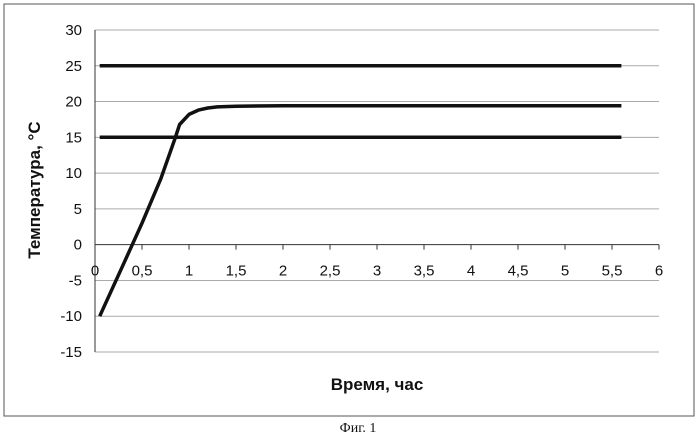 This screenshot has height=438, width=699. What do you see at coordinates (518, 271) in the screenshot?
I see `x-tick-label: 4,5` at bounding box center [518, 271].